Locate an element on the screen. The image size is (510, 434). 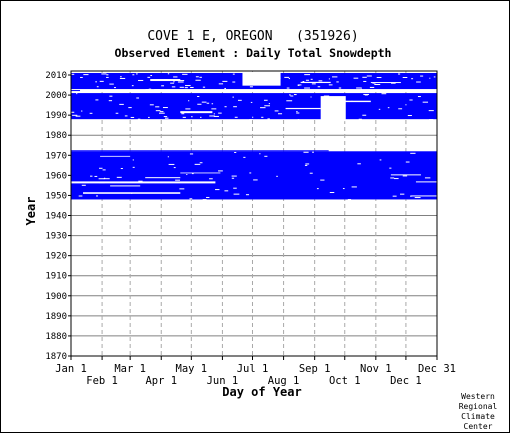
x-tick-label: Nov 1 is located at coordinates (376, 369).